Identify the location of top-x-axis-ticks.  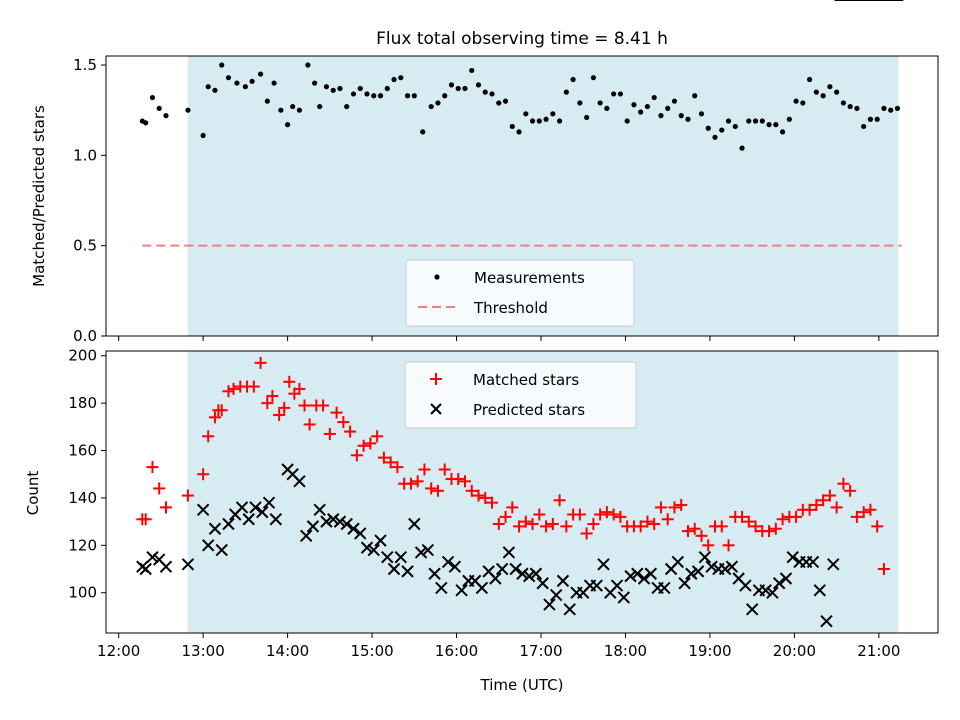
(499, 338).